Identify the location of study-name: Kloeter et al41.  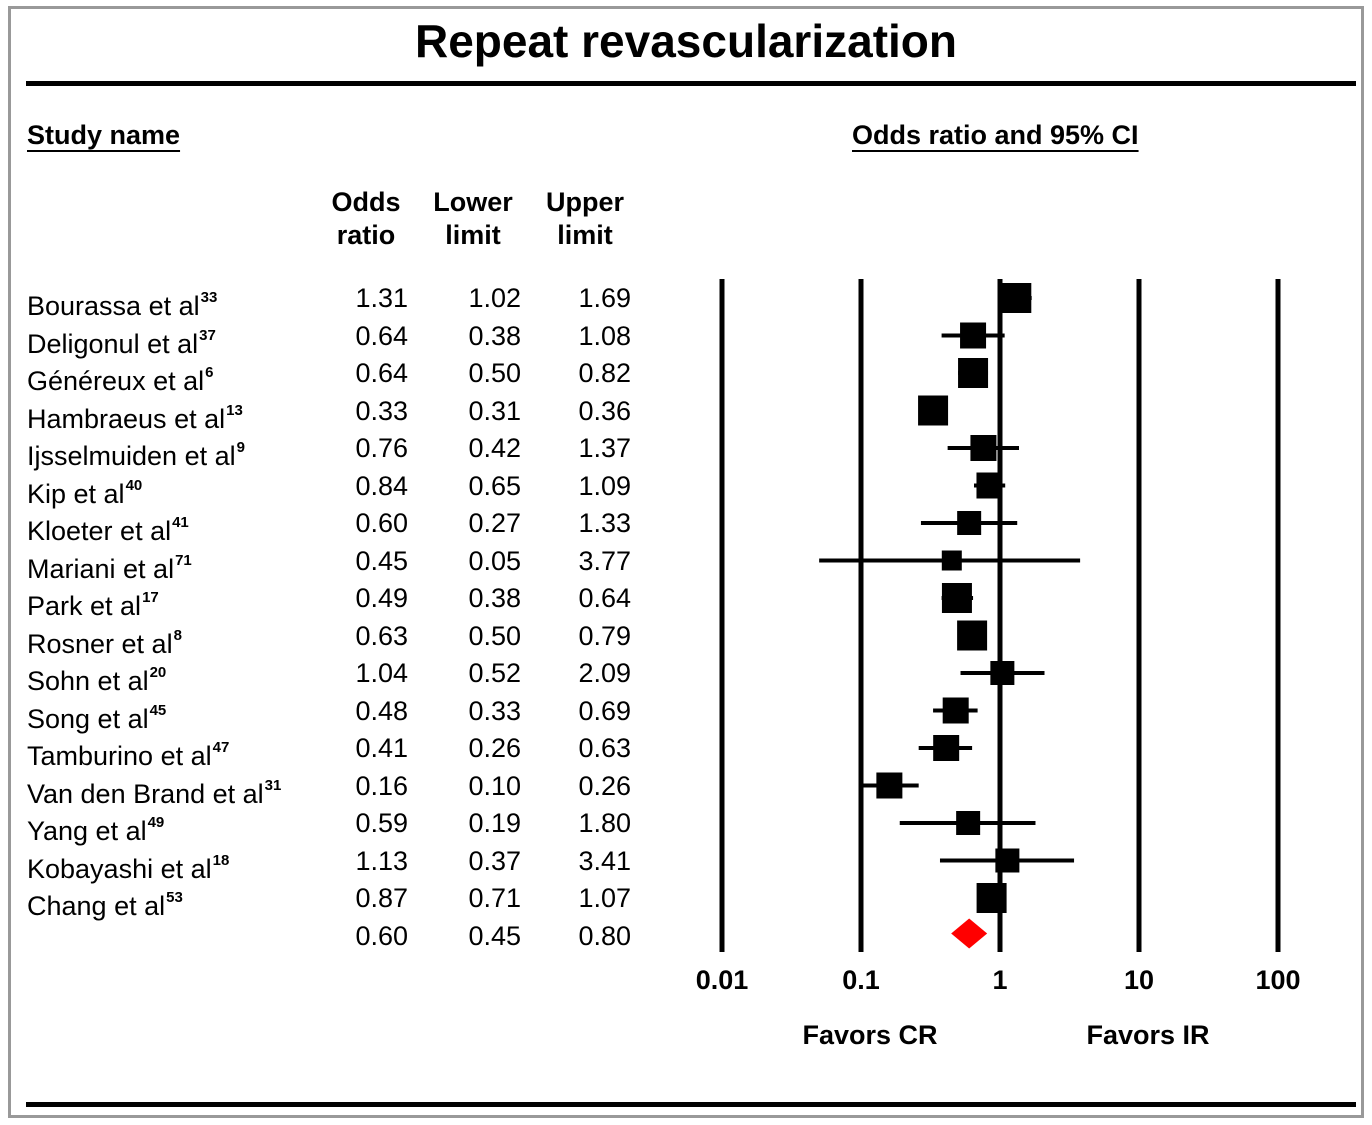
(108, 527).